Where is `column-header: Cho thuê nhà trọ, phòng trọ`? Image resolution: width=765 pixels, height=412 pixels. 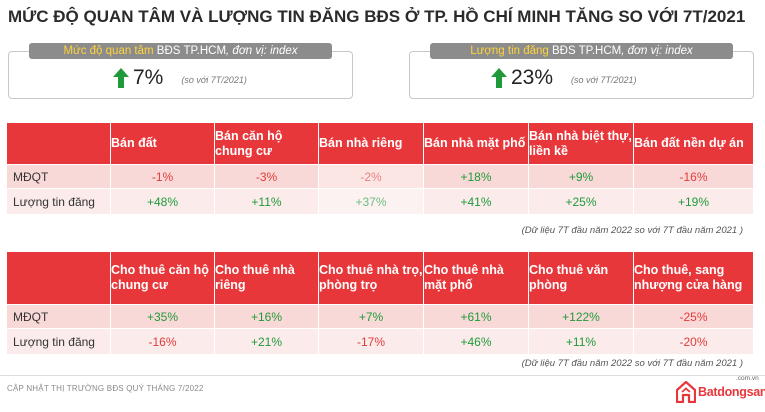 column-header: Cho thuê nhà trọ, phòng trọ is located at coordinates (371, 278).